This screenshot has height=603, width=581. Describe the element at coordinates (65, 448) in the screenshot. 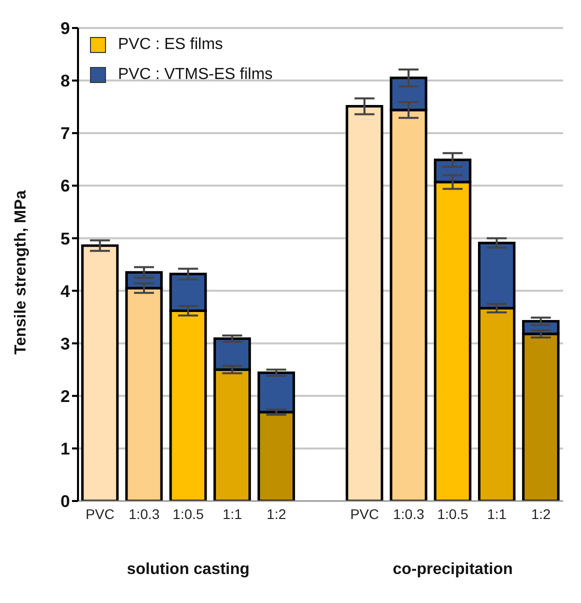

I see `y-tick-label: 1` at that location.